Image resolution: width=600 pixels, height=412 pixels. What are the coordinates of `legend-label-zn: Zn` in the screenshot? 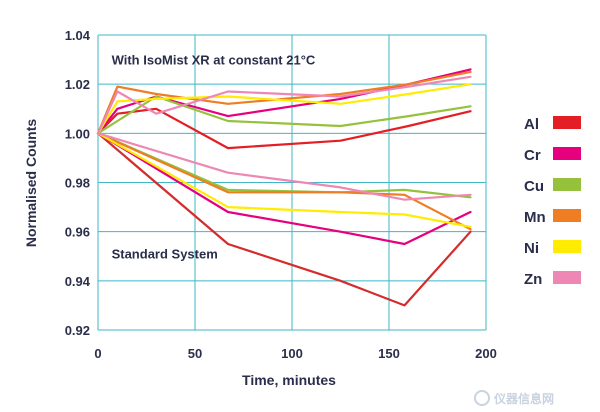 It's located at (533, 279).